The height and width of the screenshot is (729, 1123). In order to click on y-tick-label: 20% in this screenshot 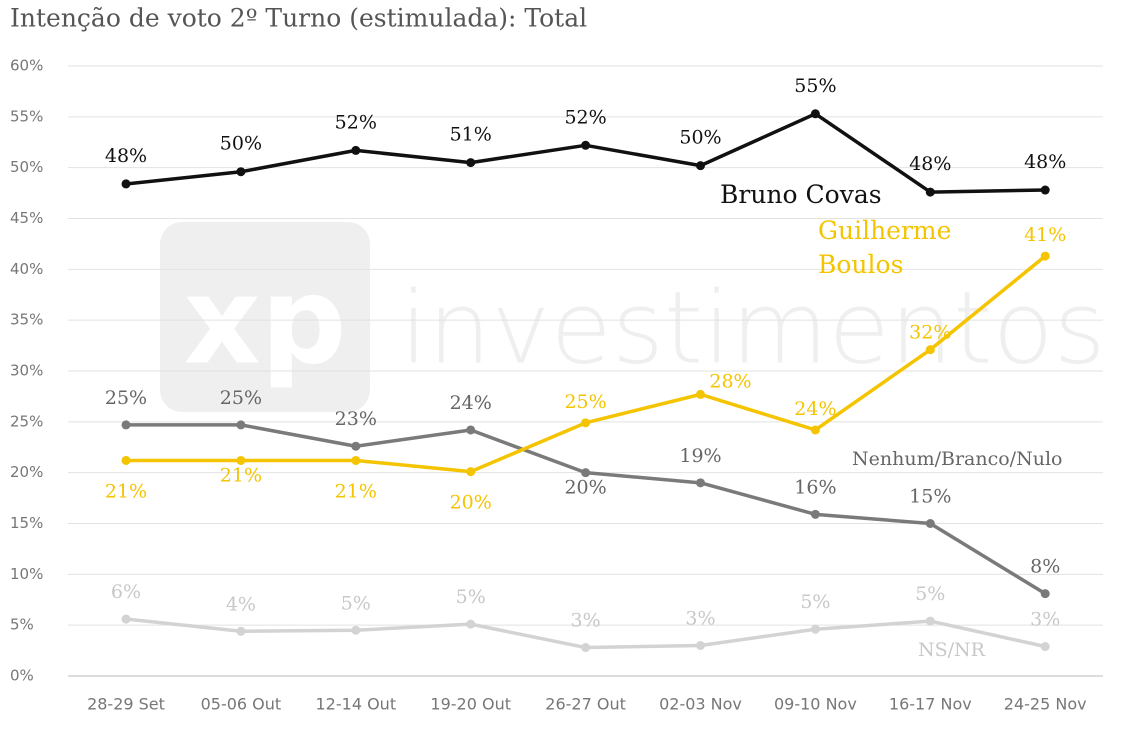, I will do `click(26, 472)`.